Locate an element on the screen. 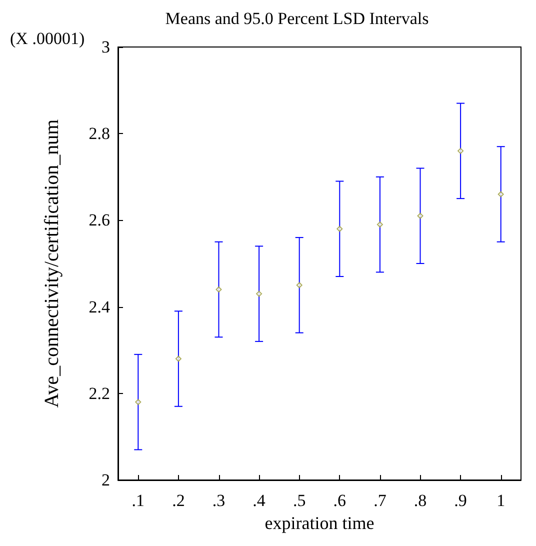 The image size is (536, 546). x-tick-label: .1 is located at coordinates (138, 500).